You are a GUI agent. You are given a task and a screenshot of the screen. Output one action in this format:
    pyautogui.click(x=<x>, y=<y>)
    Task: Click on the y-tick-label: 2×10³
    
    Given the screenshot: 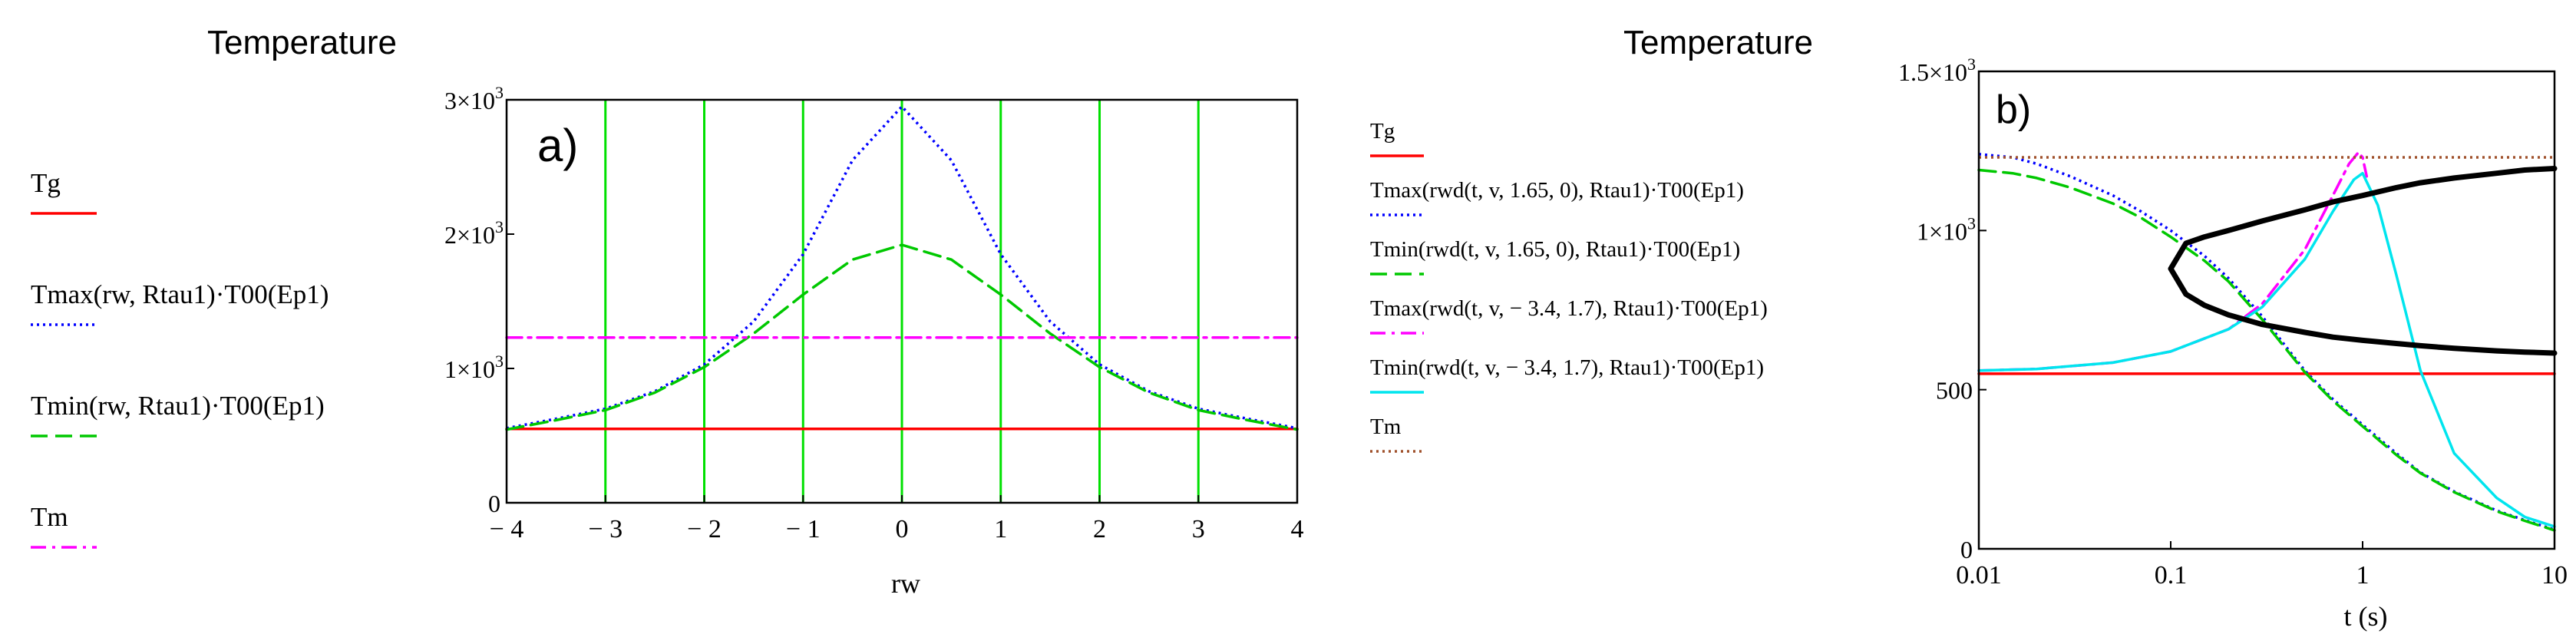 What is the action you would take?
    pyautogui.click(x=474, y=233)
    